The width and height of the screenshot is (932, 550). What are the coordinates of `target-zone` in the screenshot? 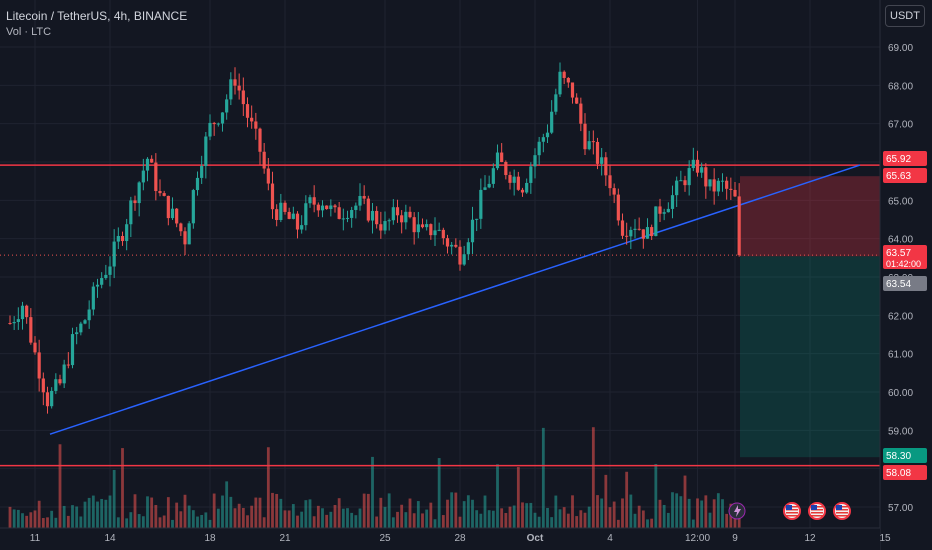 It's located at (817, 357).